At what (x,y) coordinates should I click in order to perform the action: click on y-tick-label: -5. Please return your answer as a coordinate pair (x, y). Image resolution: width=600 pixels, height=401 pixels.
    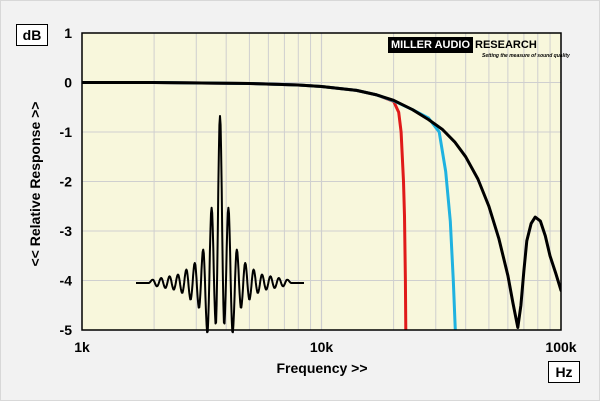
    Looking at the image, I should click on (66, 330).